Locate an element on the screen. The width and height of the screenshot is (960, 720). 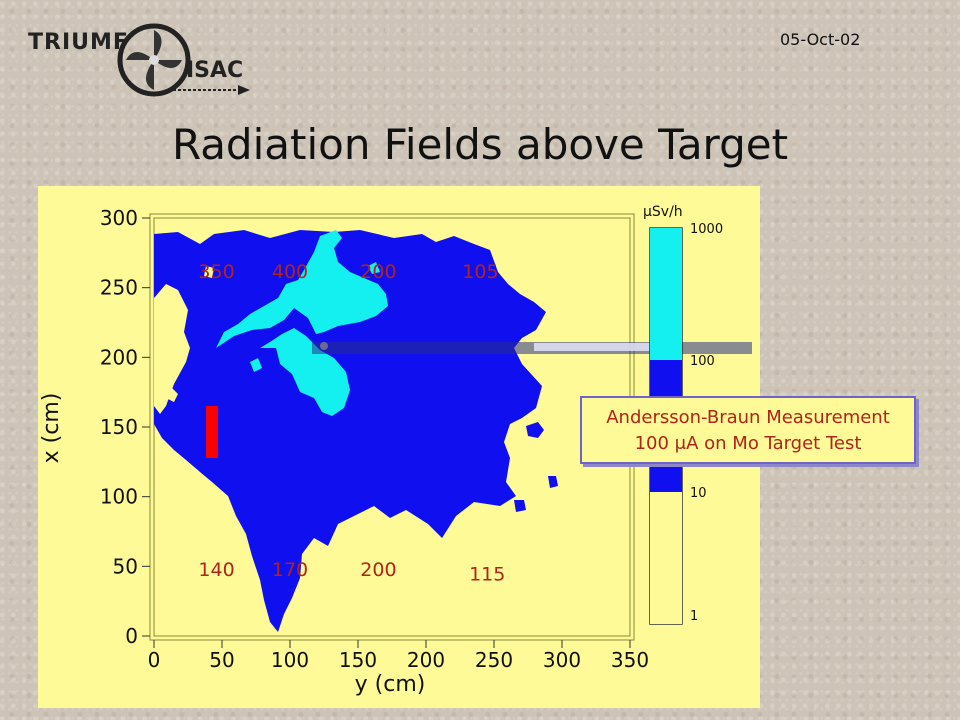
x-tick-label: 350 is located at coordinates (630, 660).